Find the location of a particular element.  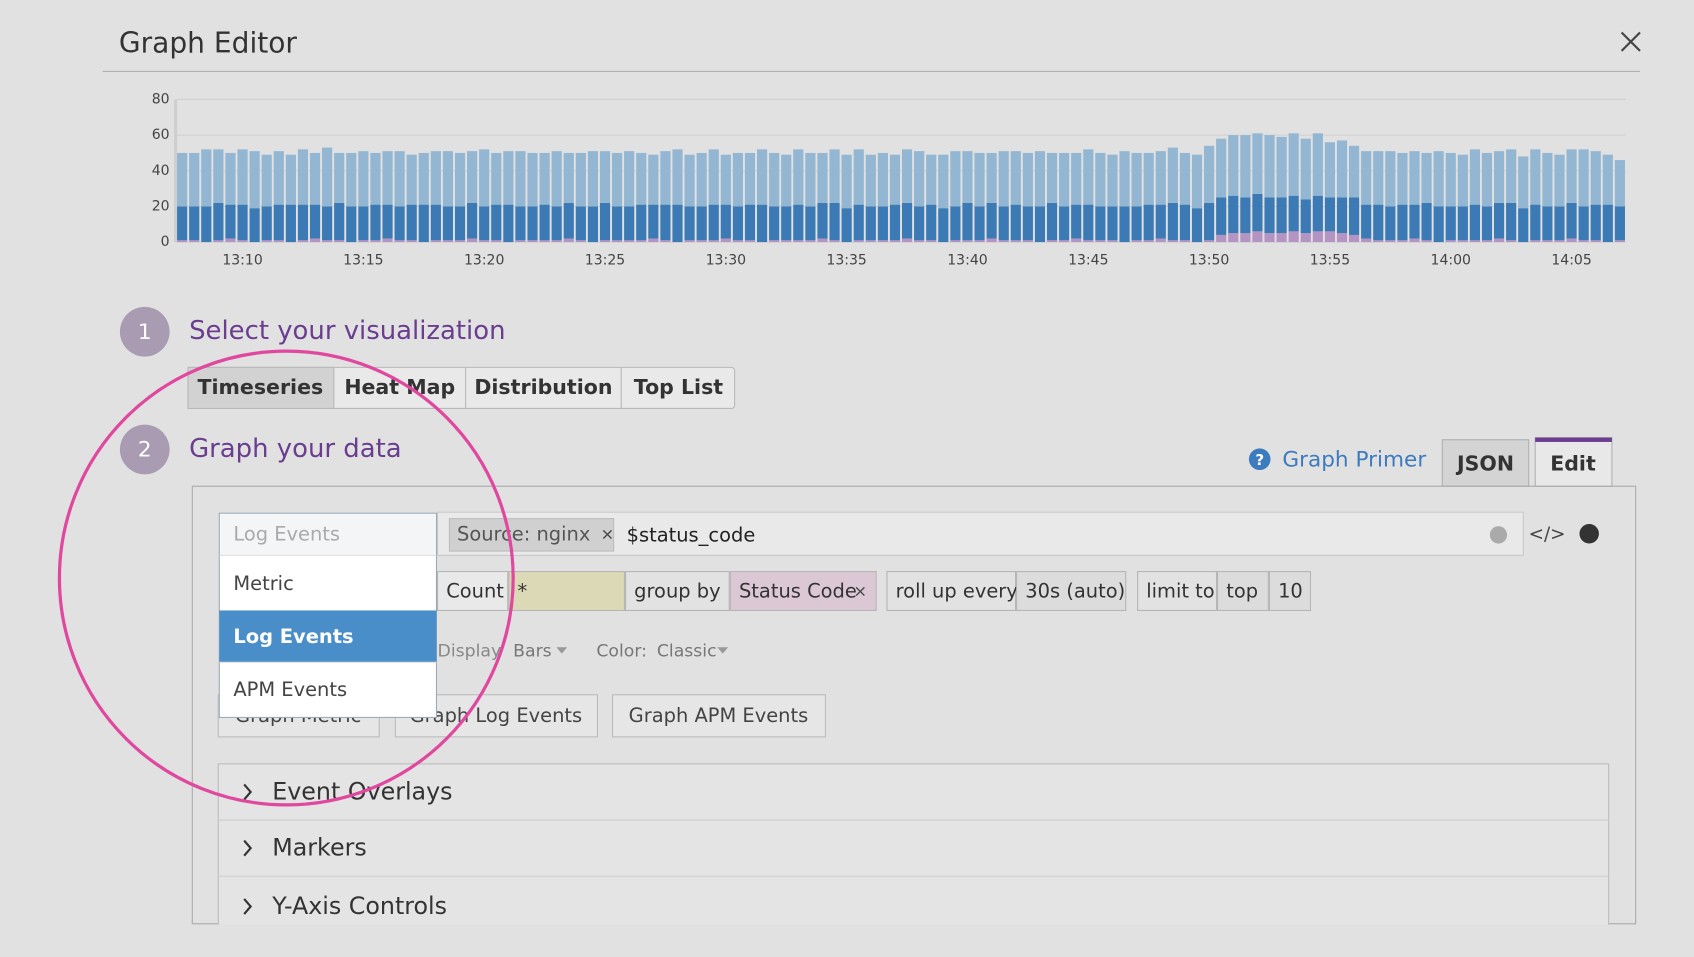

tab: Distribution is located at coordinates (543, 387).